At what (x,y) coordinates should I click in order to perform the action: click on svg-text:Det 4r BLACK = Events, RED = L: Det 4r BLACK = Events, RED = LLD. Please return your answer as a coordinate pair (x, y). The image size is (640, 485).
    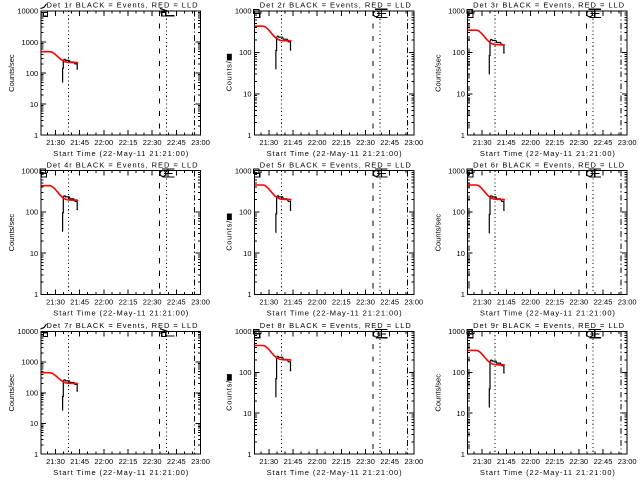
    Looking at the image, I should click on (123, 164).